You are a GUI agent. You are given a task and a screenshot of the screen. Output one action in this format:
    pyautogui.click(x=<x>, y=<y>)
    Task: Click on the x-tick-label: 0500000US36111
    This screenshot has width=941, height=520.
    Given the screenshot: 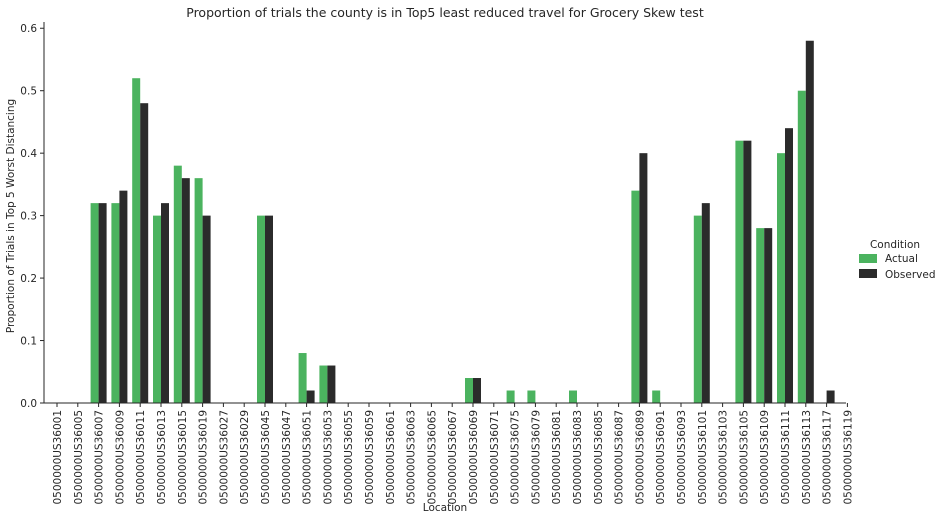 What is the action you would take?
    pyautogui.click(x=786, y=457)
    